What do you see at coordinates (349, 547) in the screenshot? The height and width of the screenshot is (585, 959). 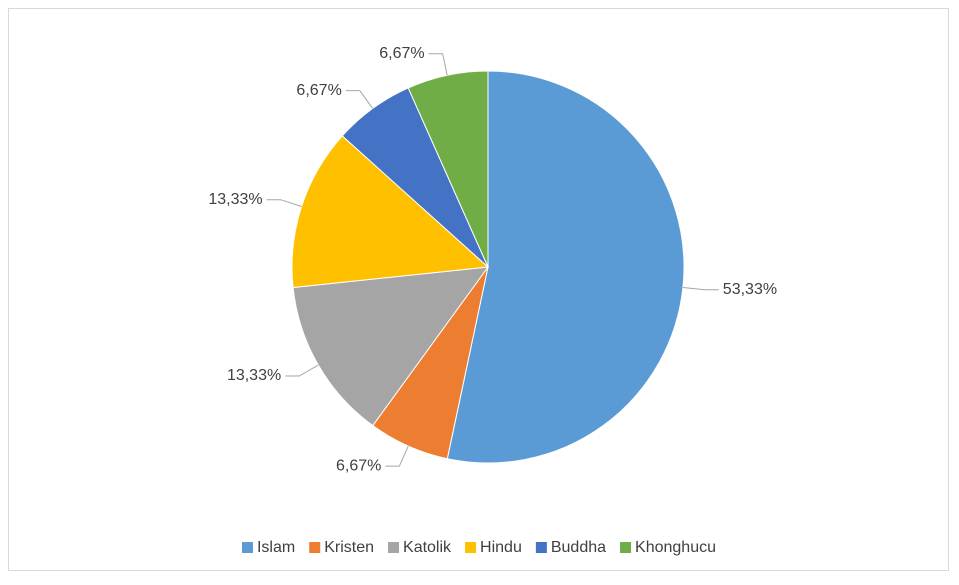 I see `legend-label: Kristen` at bounding box center [349, 547].